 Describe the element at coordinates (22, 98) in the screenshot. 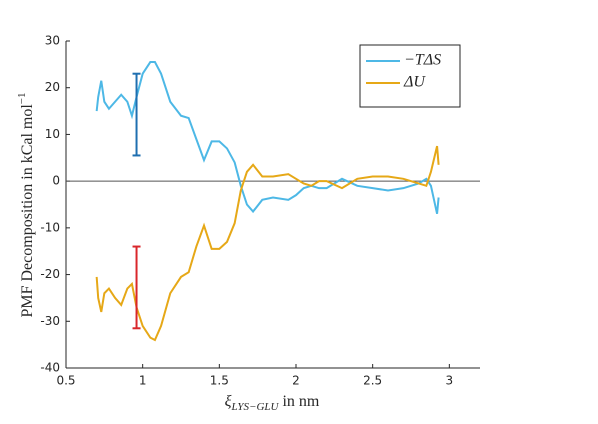

I see `y-label-sup: −1` at that location.